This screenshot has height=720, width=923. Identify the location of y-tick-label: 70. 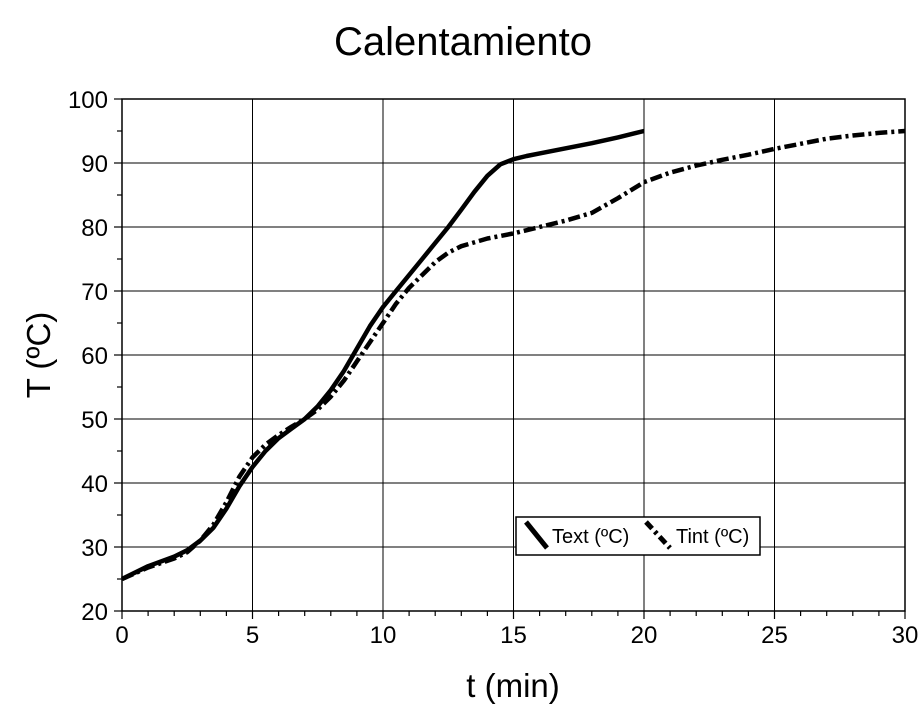
(94, 292).